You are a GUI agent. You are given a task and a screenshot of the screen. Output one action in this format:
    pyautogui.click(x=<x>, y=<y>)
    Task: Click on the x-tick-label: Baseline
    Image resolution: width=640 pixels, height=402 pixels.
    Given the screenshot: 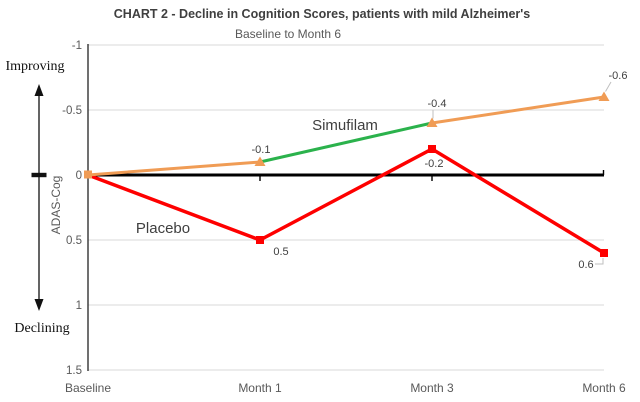 What is the action you would take?
    pyautogui.click(x=88, y=388)
    